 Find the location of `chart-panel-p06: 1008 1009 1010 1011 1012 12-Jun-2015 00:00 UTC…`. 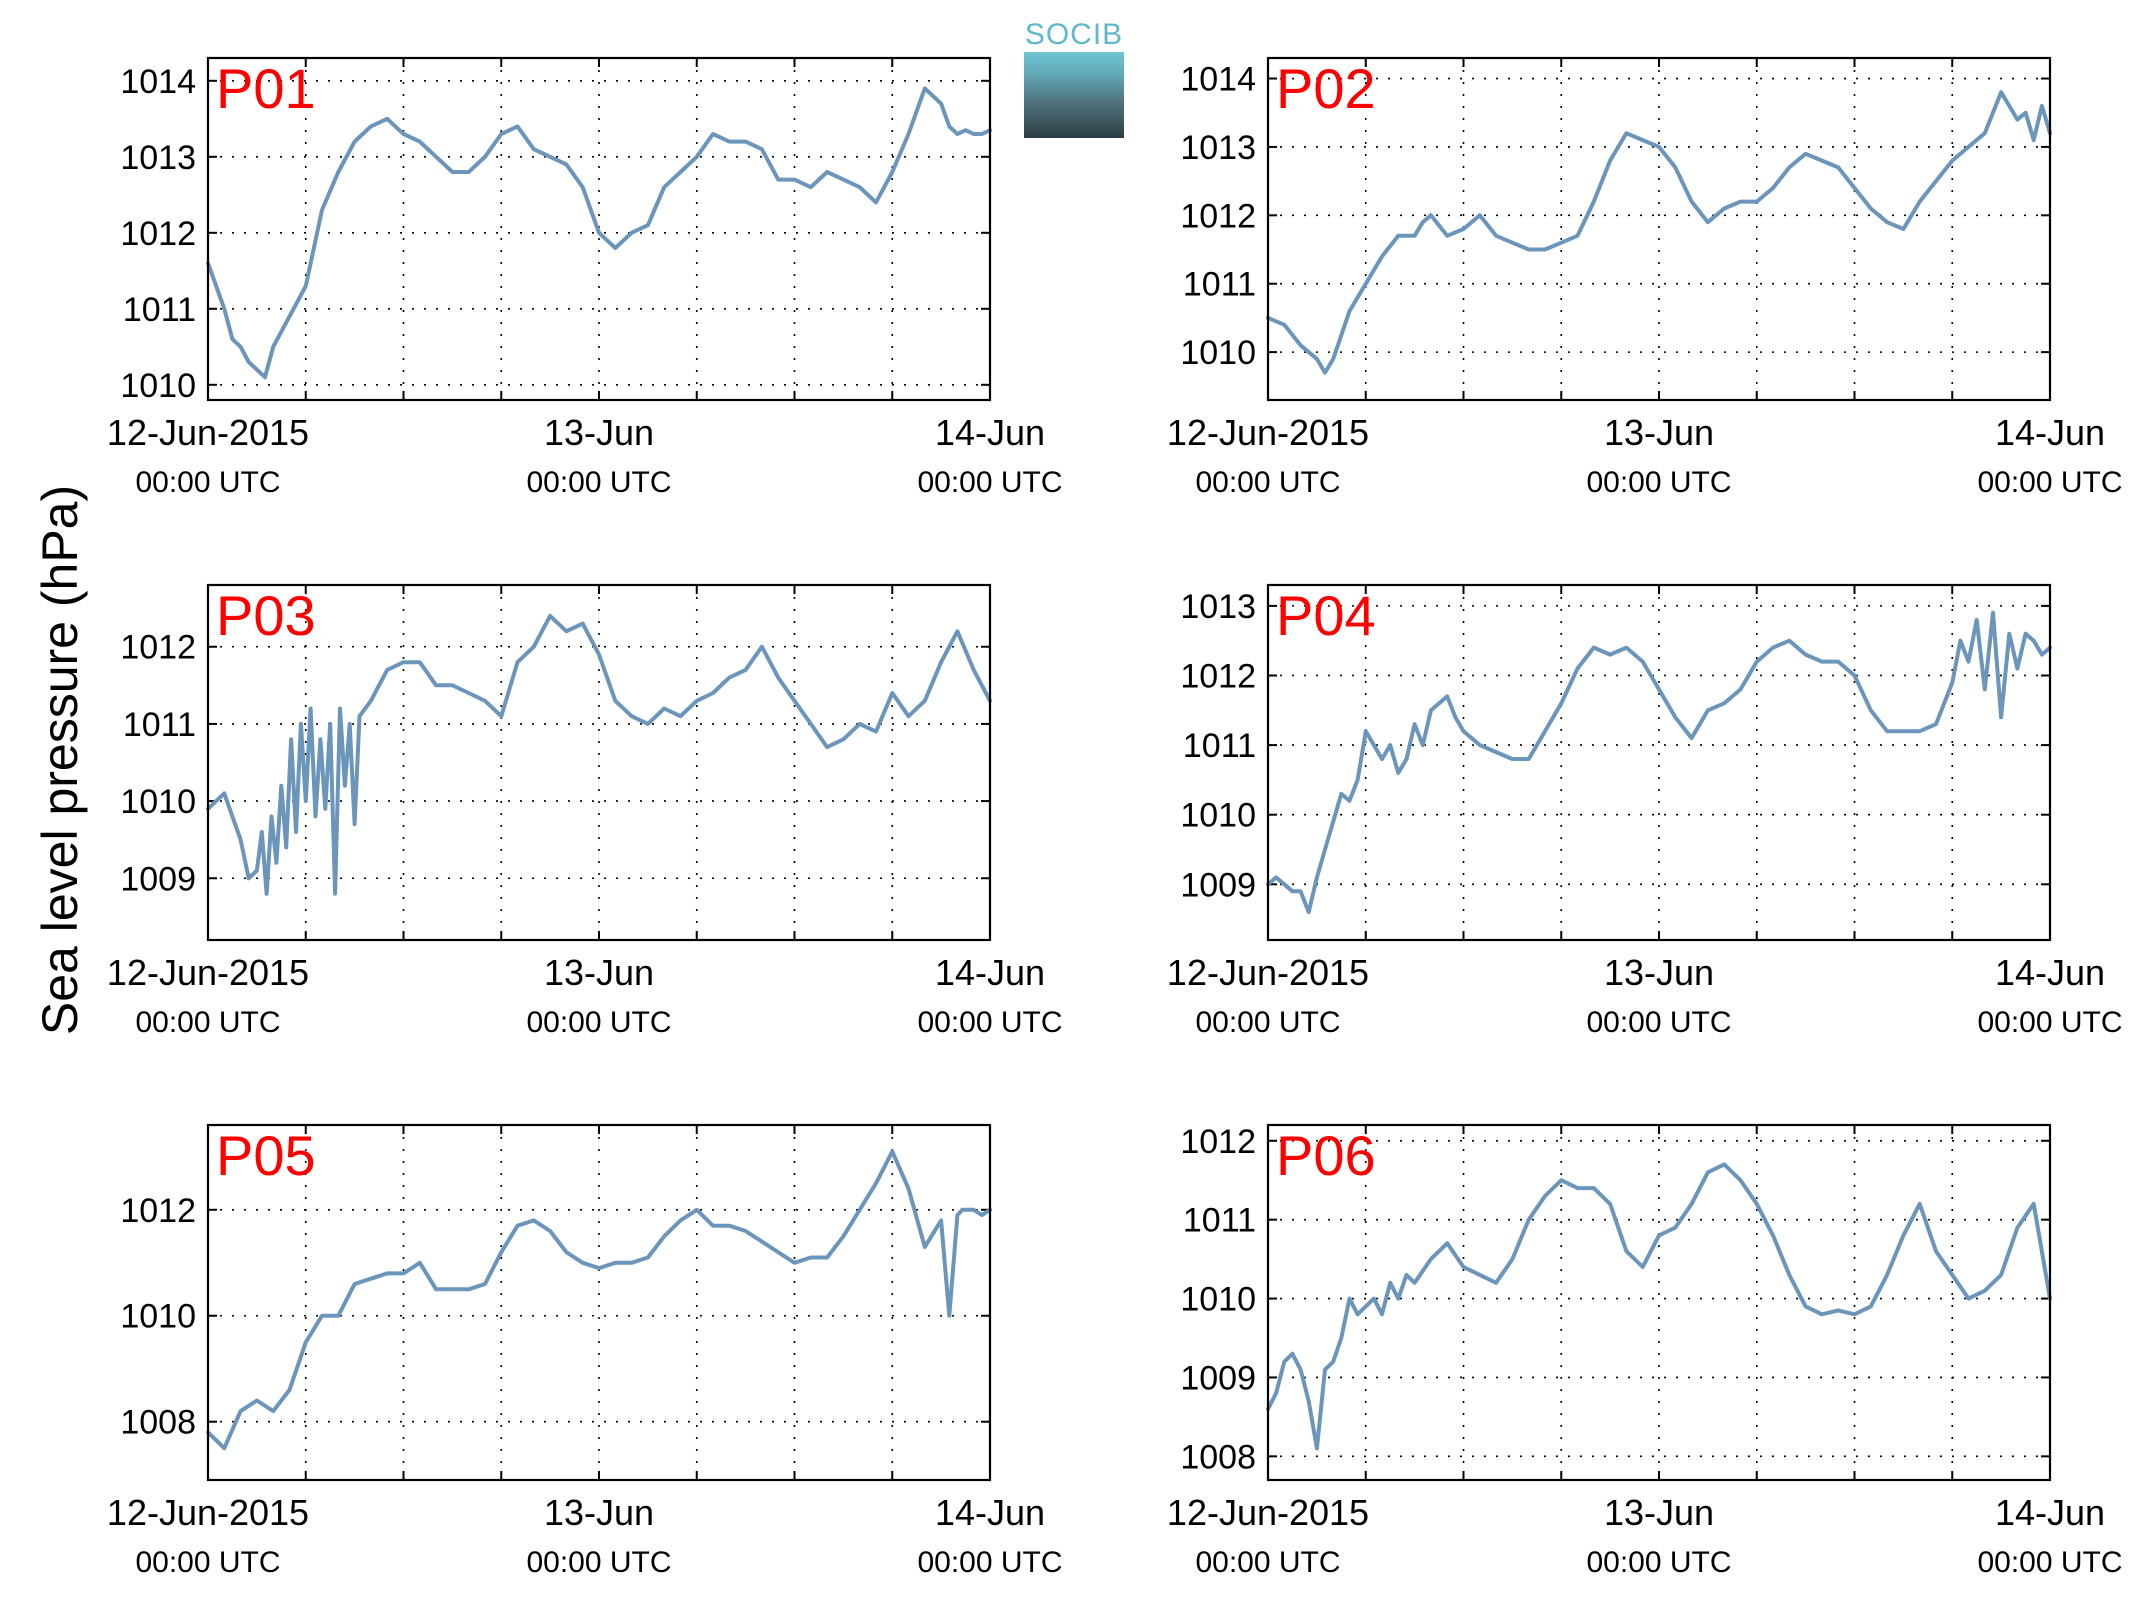

chart-panel-p06: 1008 1009 1010 1011 1012 12-Jun-2015 00:00 UTC… is located at coordinates (1645, 1351).